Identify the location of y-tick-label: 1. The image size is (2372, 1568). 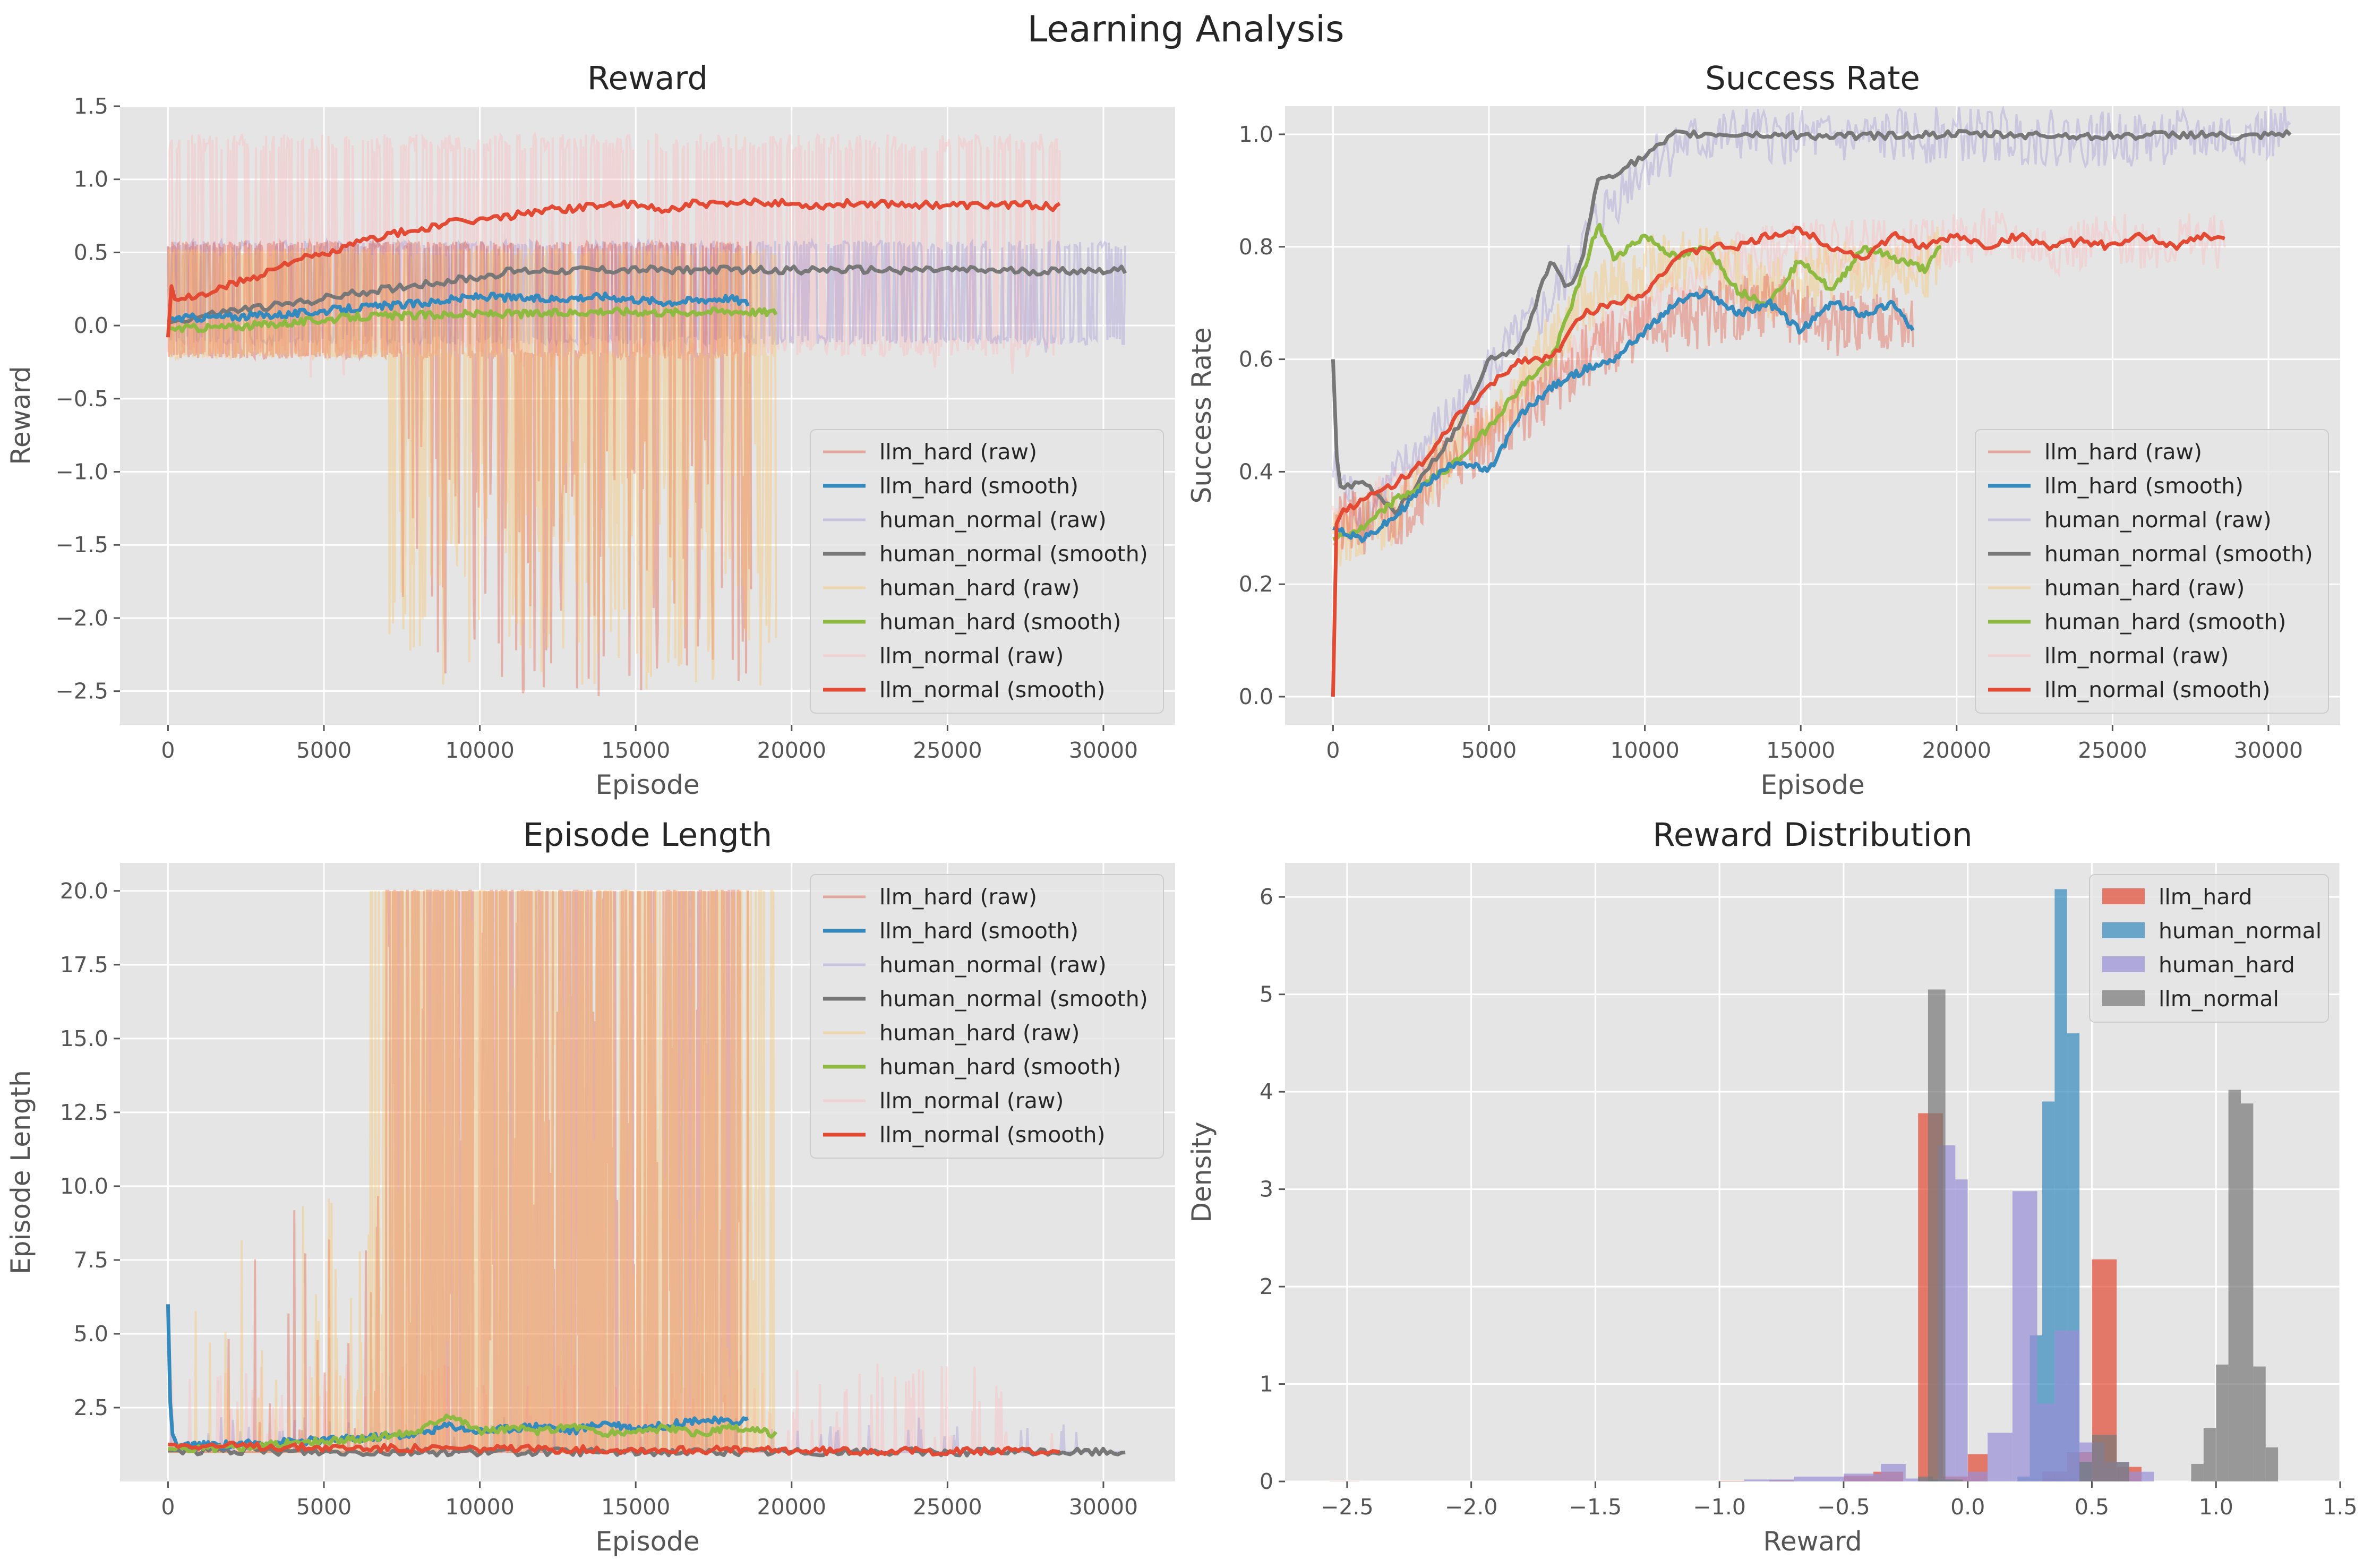
(1266, 1384).